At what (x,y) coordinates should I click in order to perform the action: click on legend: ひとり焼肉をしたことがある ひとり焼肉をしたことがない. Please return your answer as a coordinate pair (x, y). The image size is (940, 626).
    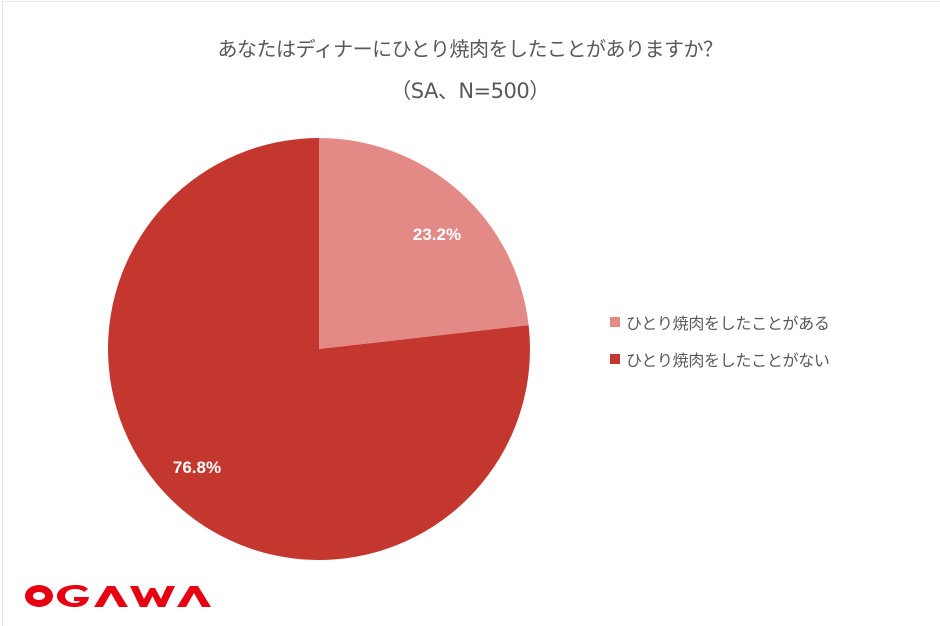
    Looking at the image, I should click on (720, 340).